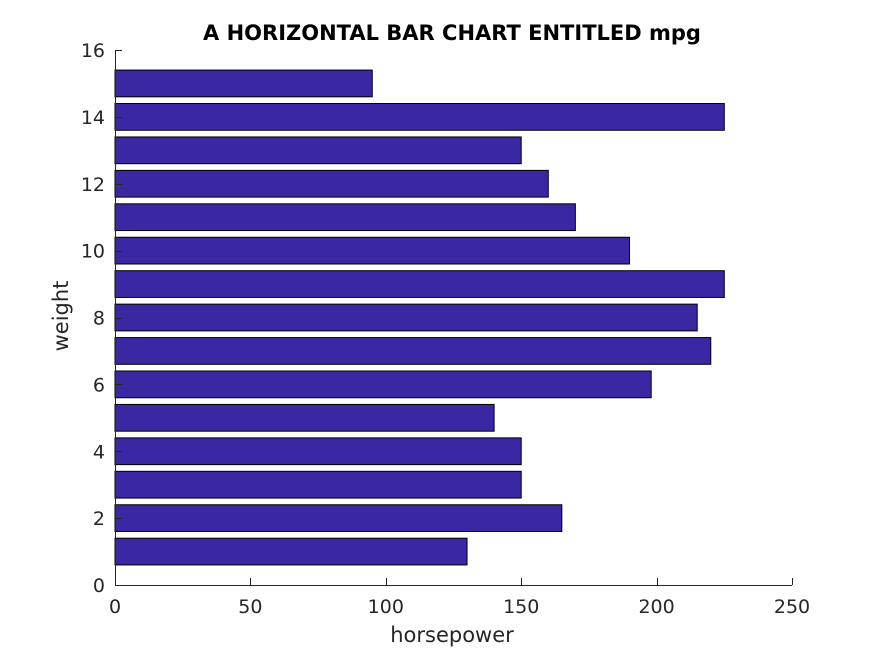 Image resolution: width=875 pixels, height=656 pixels. Describe the element at coordinates (452, 635) in the screenshot. I see `x-axis-label: horsepower` at that location.